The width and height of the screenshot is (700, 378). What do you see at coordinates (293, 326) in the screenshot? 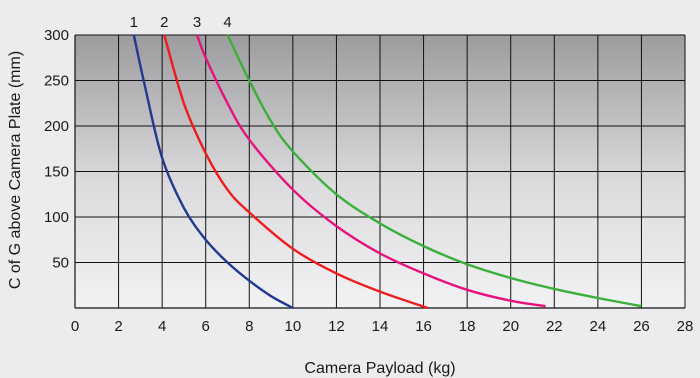
I see `x-tick-label: 10` at bounding box center [293, 326].